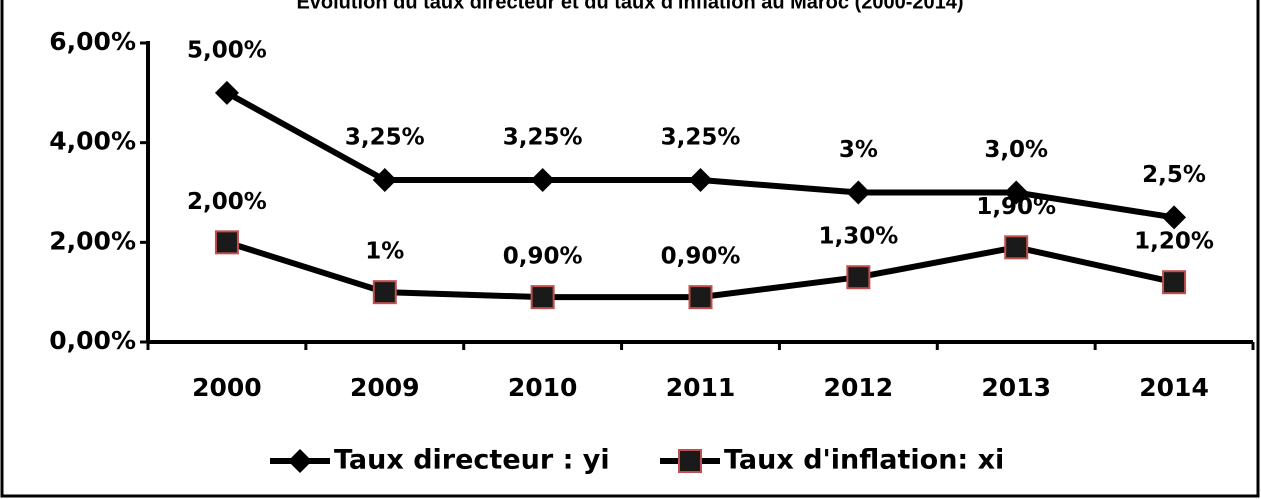  Describe the element at coordinates (858, 237) in the screenshot. I see `data-label: 1,30%` at that location.